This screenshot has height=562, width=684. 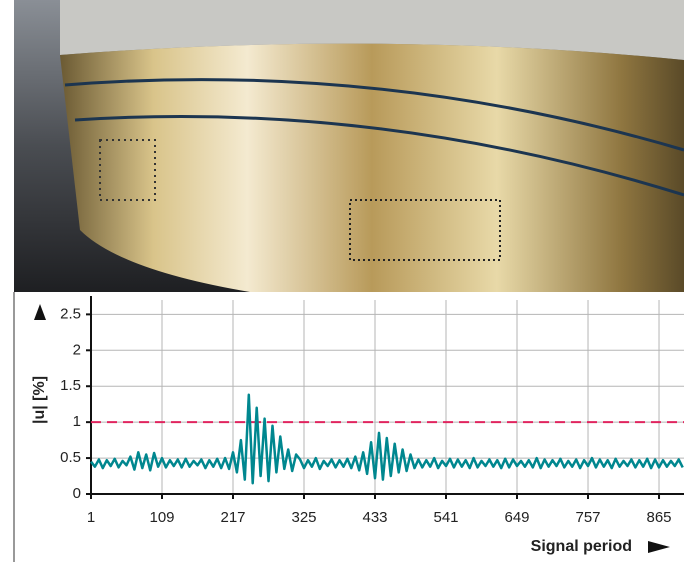 What do you see at coordinates (40, 312) in the screenshot?
I see `y-arrow` at bounding box center [40, 312].